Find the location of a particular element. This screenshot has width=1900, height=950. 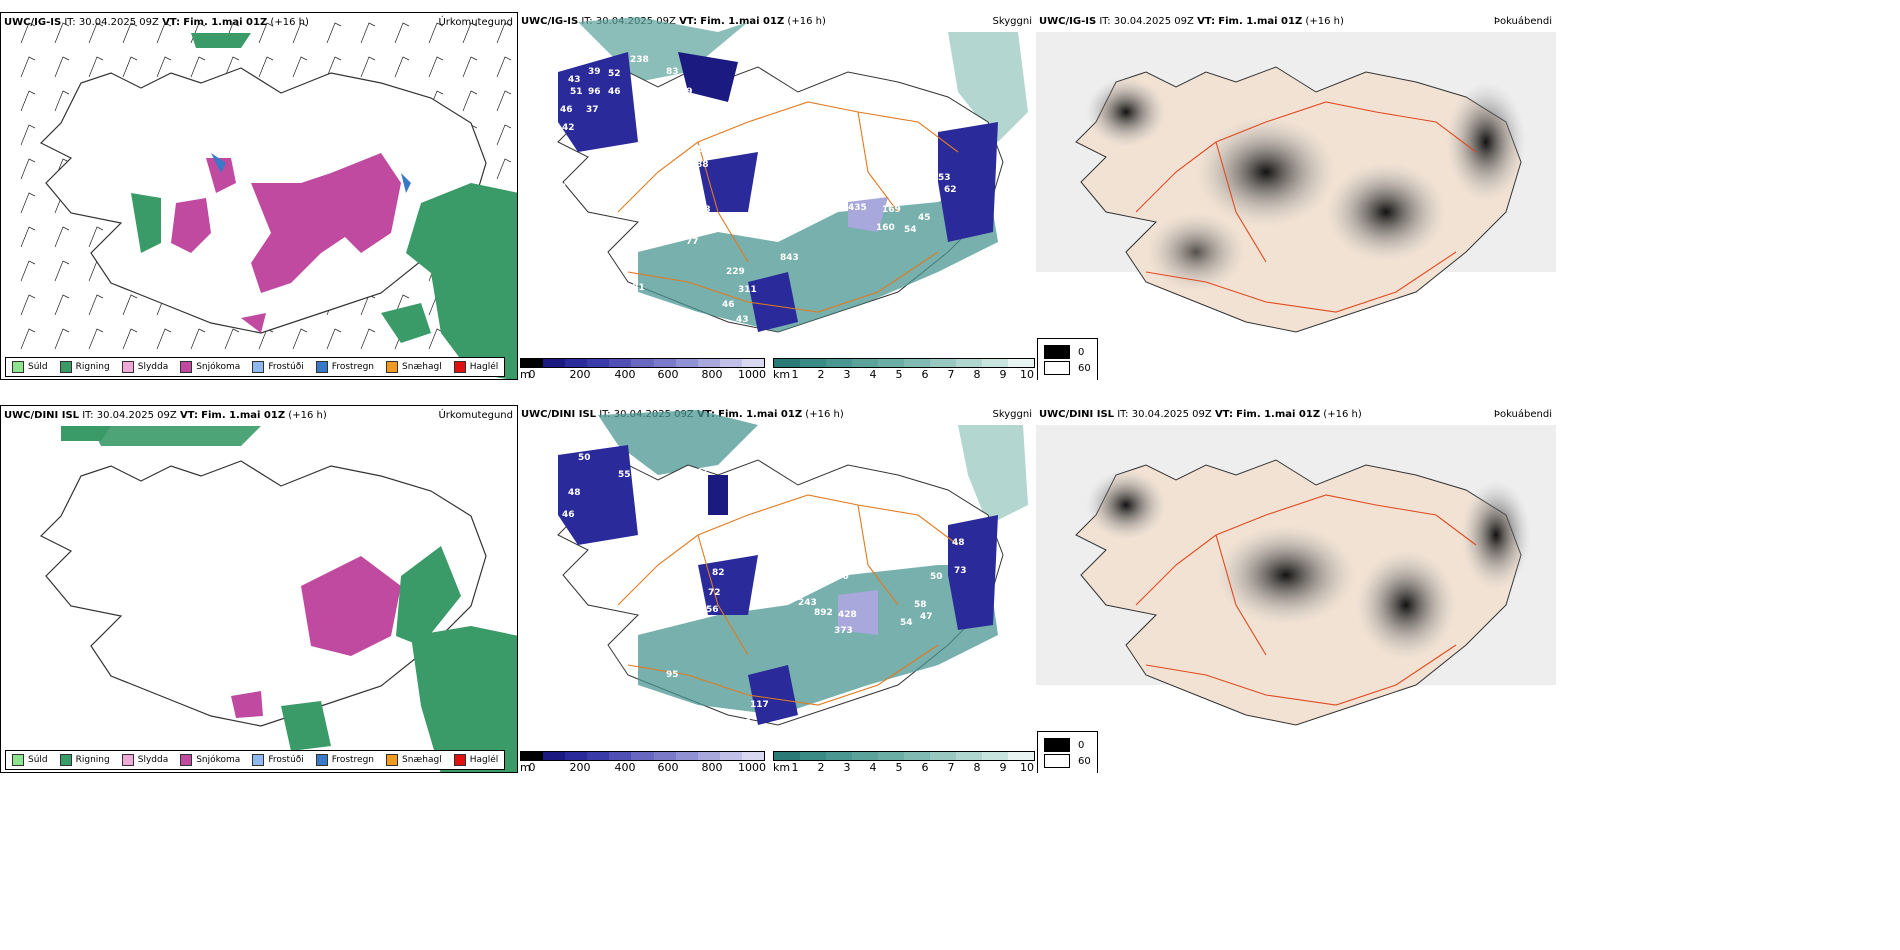

cloud-base-value: 37 is located at coordinates (592, 110).